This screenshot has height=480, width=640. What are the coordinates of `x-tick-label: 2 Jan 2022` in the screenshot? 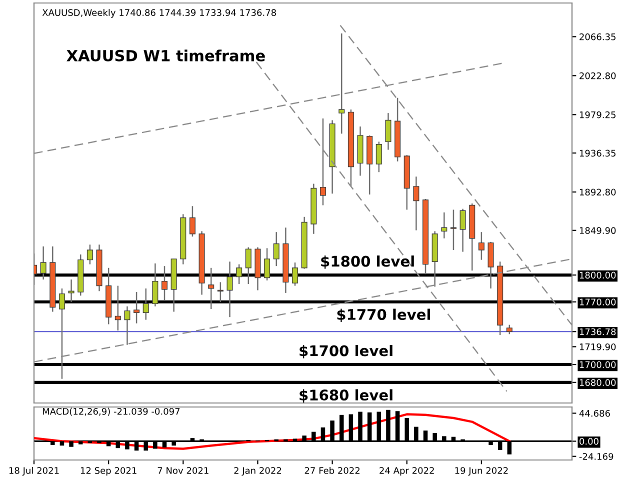 It's located at (258, 471).